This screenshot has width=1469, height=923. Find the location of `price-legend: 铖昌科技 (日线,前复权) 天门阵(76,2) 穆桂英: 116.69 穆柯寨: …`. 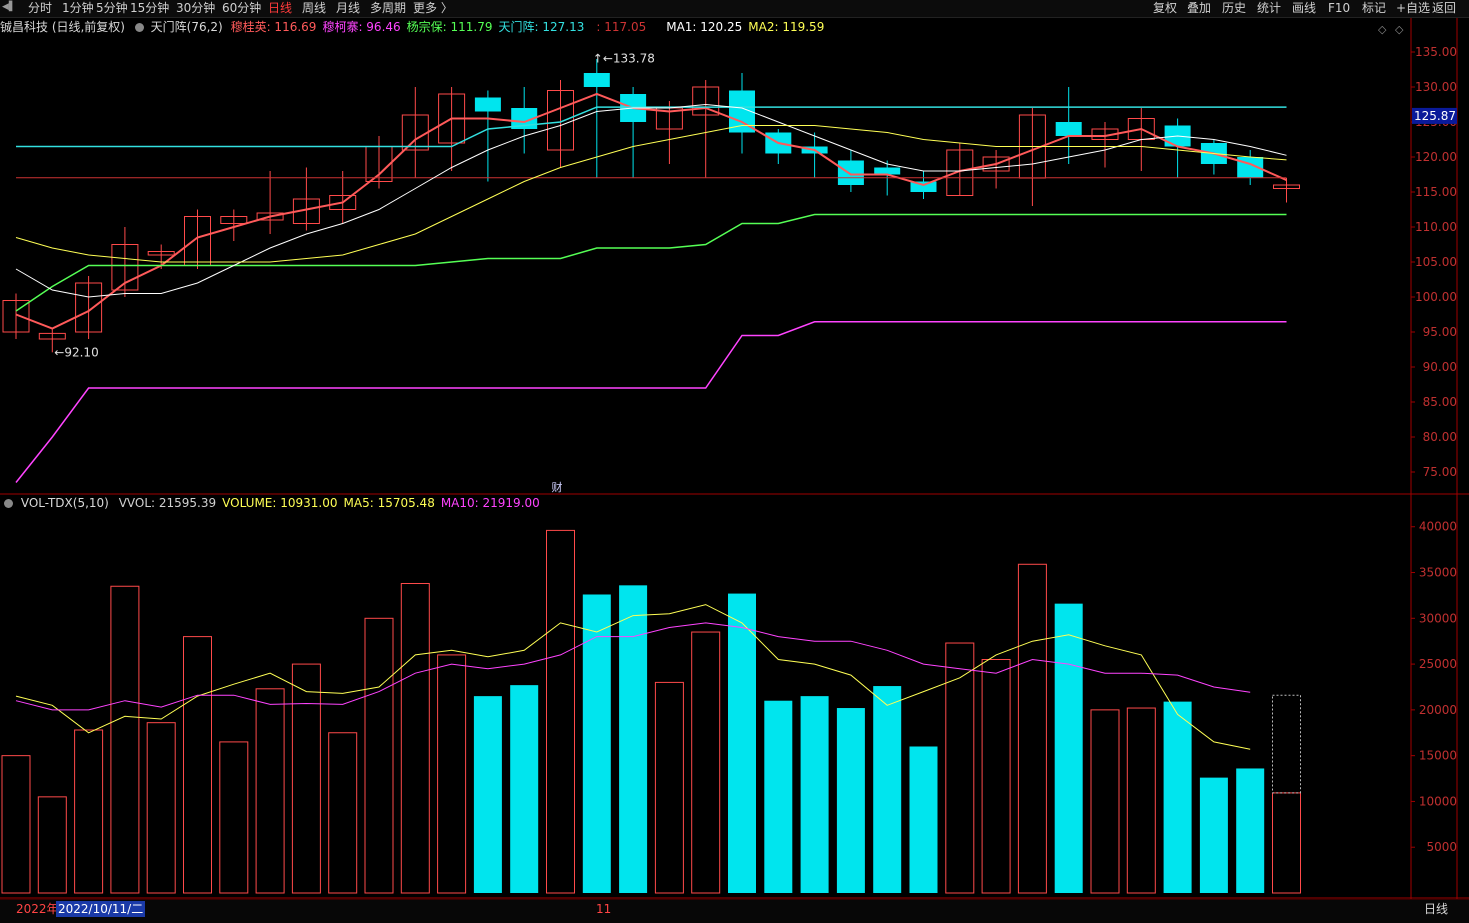

price-legend: 铖昌科技 (日线,前复权) 天门阵(76,2) 穆桂英: 116.69 穆柯寨: … is located at coordinates (412, 27).